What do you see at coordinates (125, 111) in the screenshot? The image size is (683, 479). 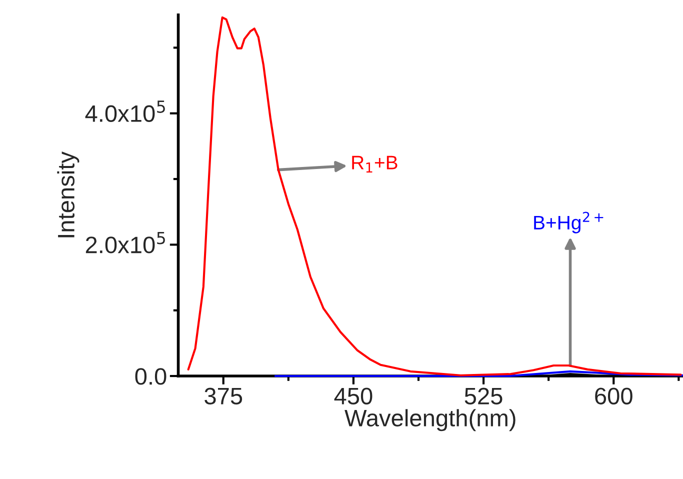 I see `y-tick-label: 4.0x10$^{5}$` at bounding box center [125, 111].